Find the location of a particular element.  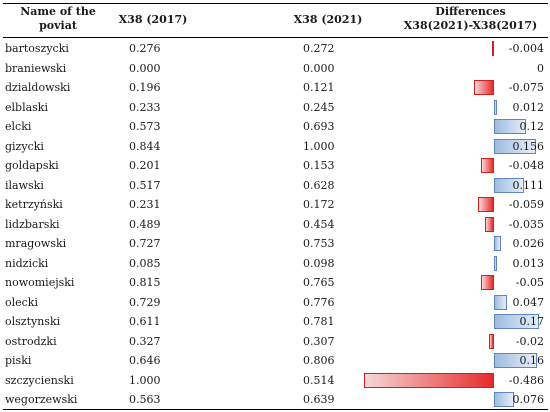

cell-x38-2017: 0.729 is located at coordinates (145, 302).